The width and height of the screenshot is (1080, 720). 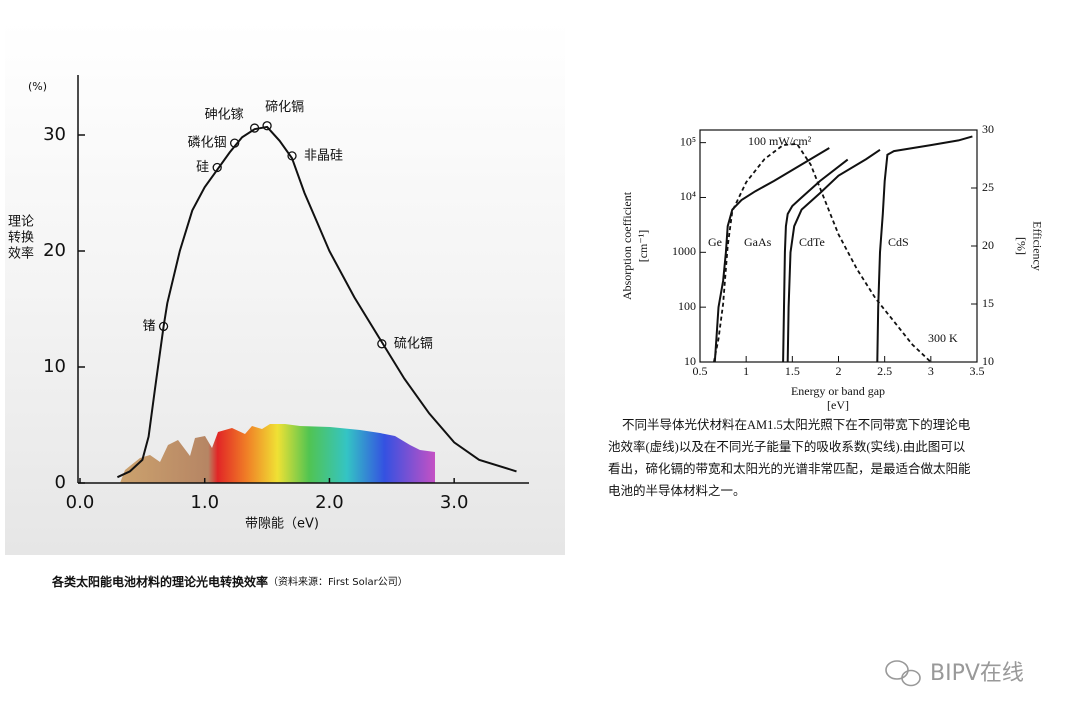 I want to click on plot-frame, so click(x=838, y=246).